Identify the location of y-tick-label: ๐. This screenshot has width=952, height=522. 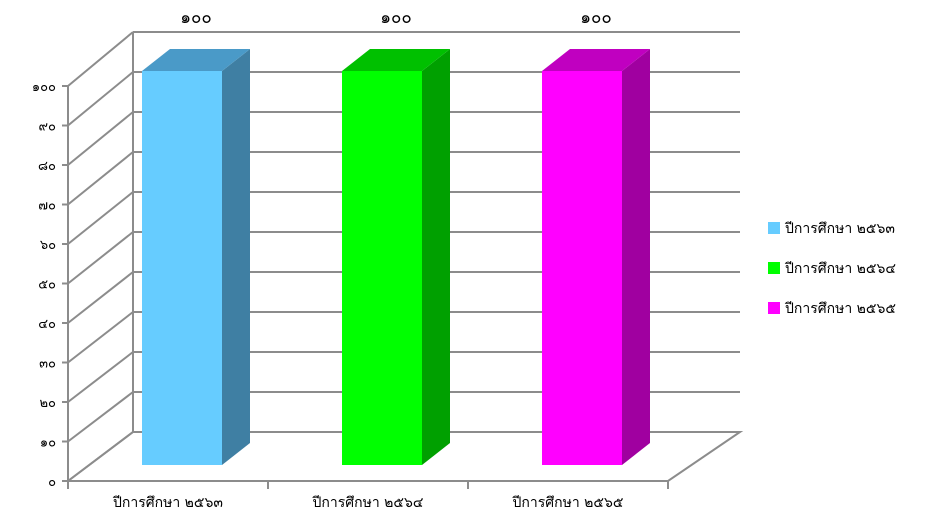
(52, 482).